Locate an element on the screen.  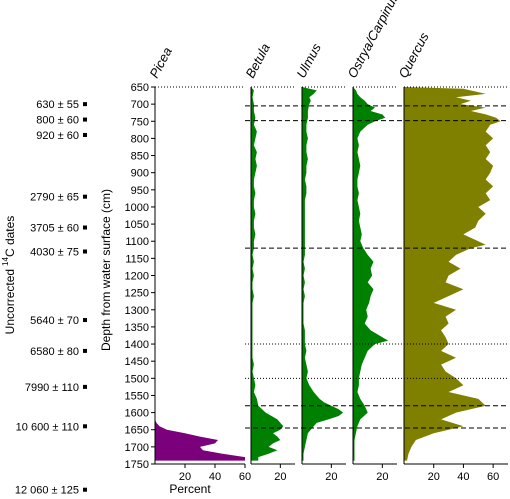
depth-tick-label: 1000 is located at coordinates (137, 208).